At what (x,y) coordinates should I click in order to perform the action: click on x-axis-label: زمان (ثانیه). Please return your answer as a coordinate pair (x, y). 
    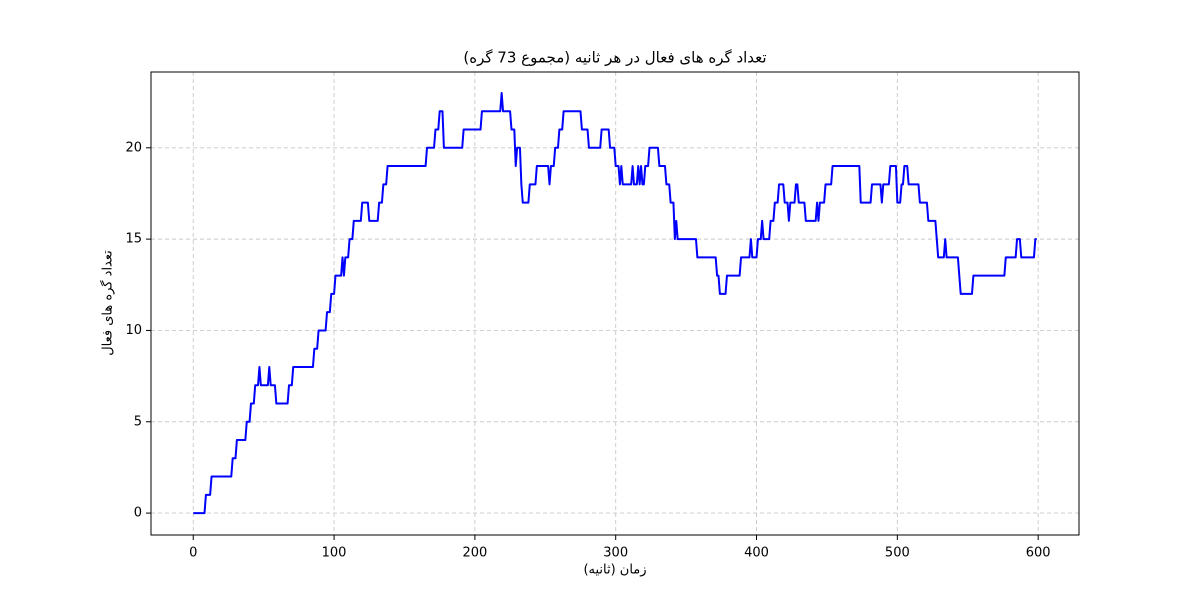
    Looking at the image, I should click on (614, 570).